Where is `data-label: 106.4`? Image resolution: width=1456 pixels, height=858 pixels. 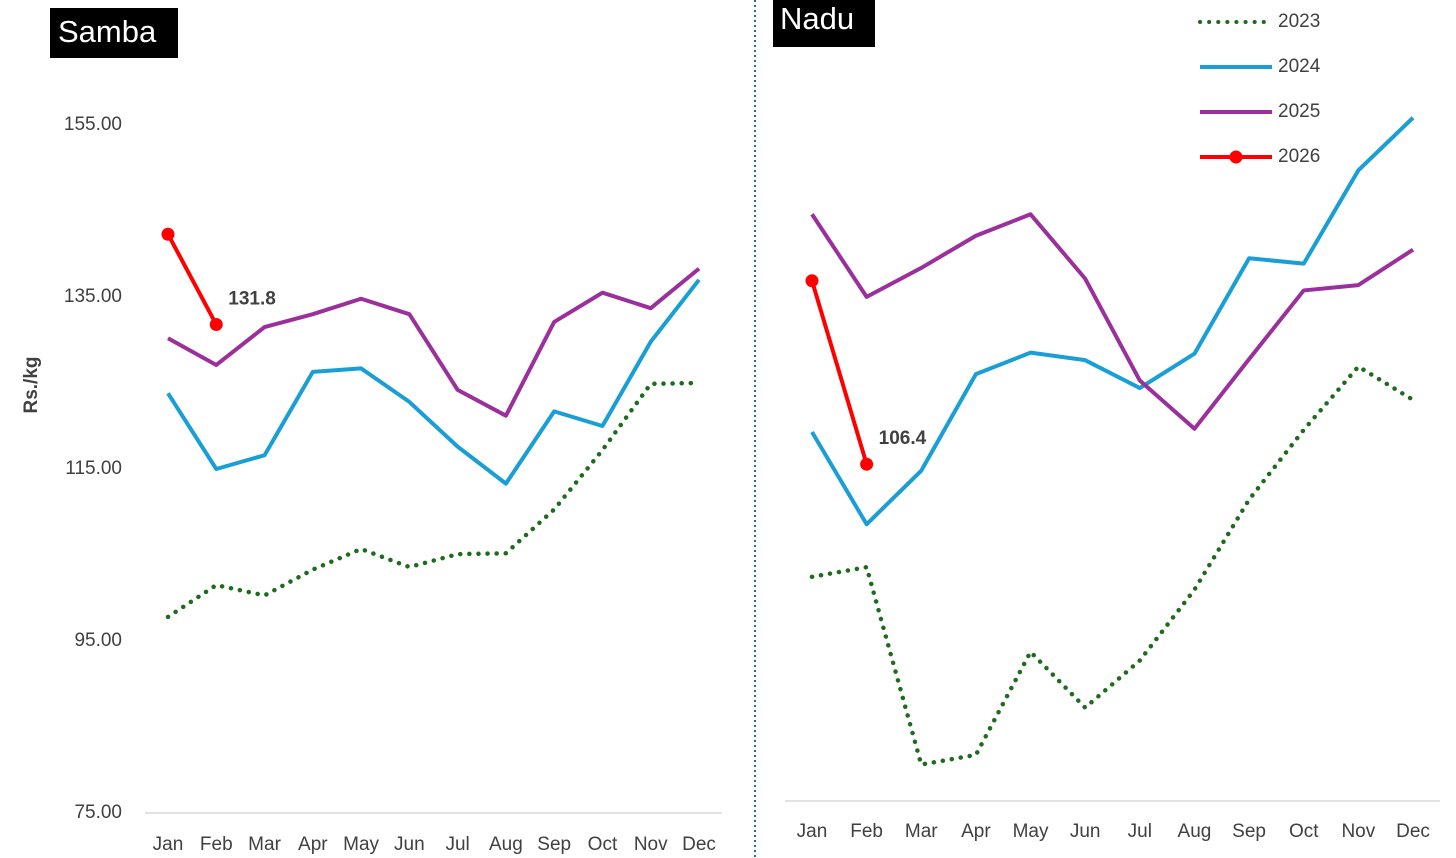
data-label: 106.4 is located at coordinates (903, 438).